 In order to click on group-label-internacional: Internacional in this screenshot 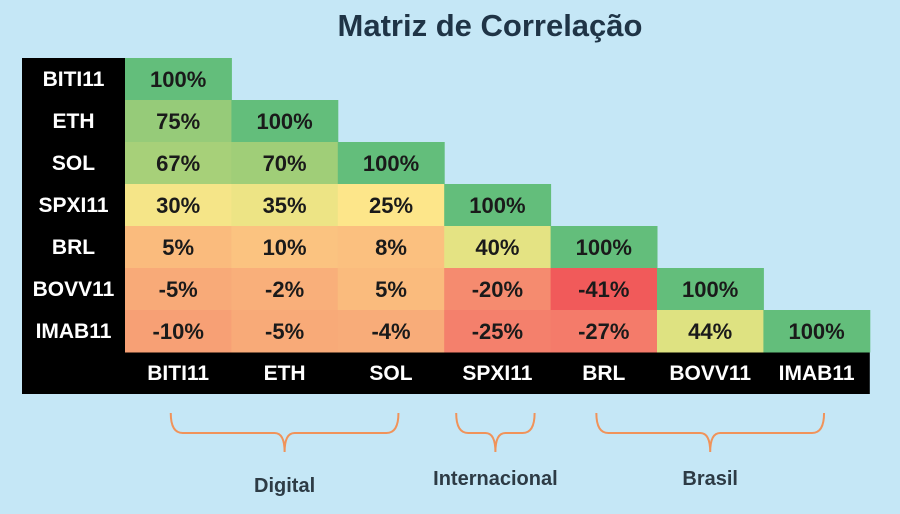, I will do `click(495, 479)`.